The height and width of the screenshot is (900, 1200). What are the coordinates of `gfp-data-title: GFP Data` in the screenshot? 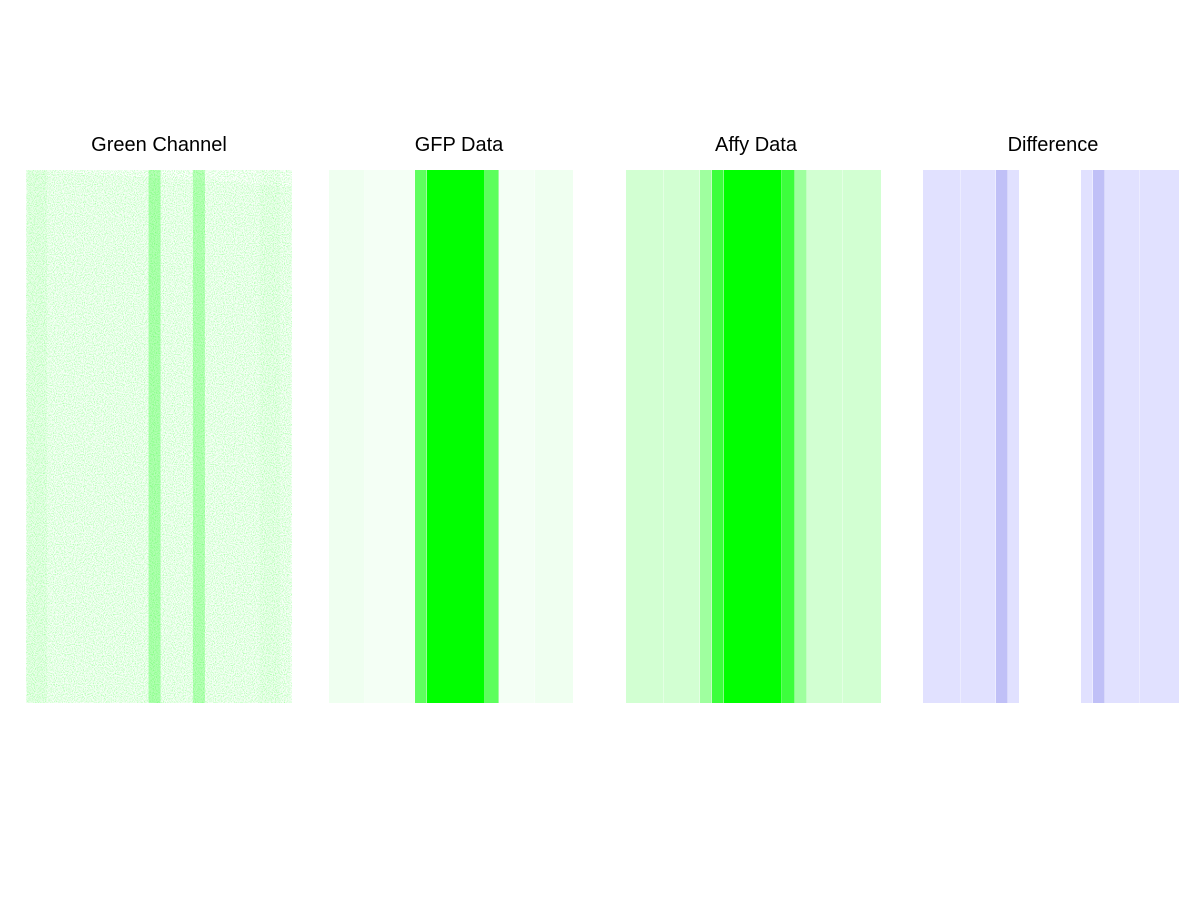 It's located at (459, 145).